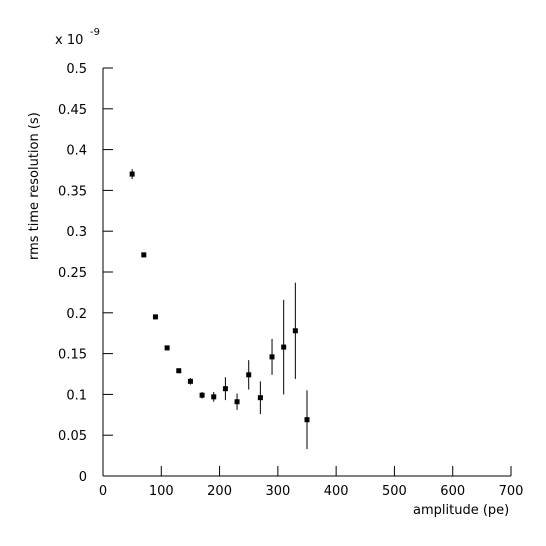 The width and height of the screenshot is (546, 546). I want to click on y-tick-label: 0.15, so click(72, 355).